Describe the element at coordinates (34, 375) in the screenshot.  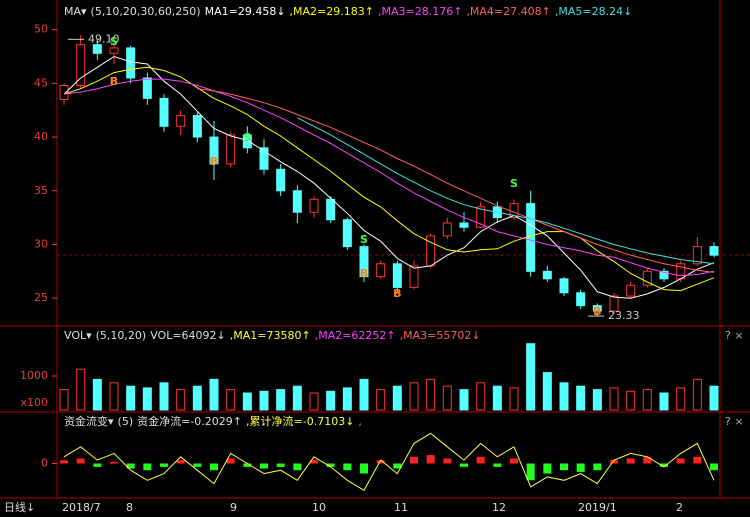
I see `y-tick-label: 1000` at that location.